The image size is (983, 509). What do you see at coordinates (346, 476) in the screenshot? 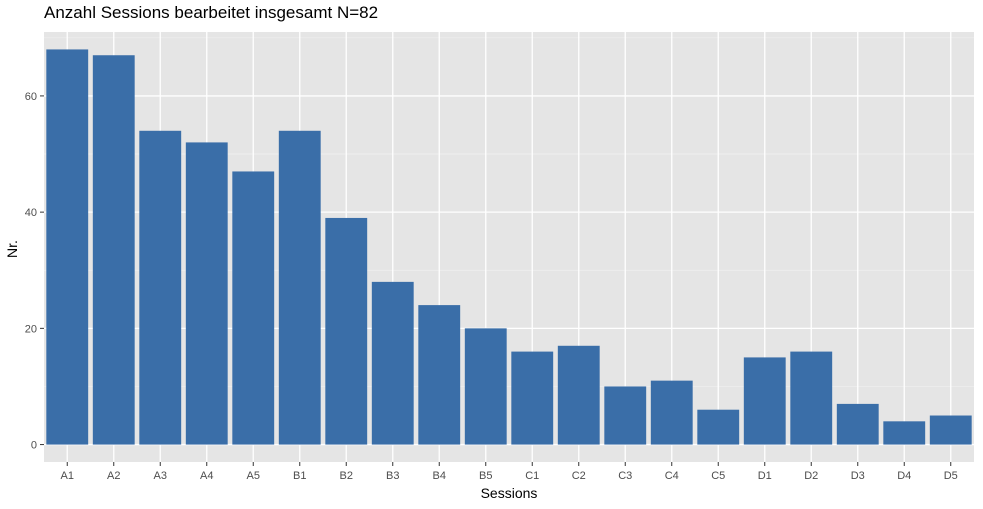
I see `x-tick-label-b2: B2` at bounding box center [346, 476].